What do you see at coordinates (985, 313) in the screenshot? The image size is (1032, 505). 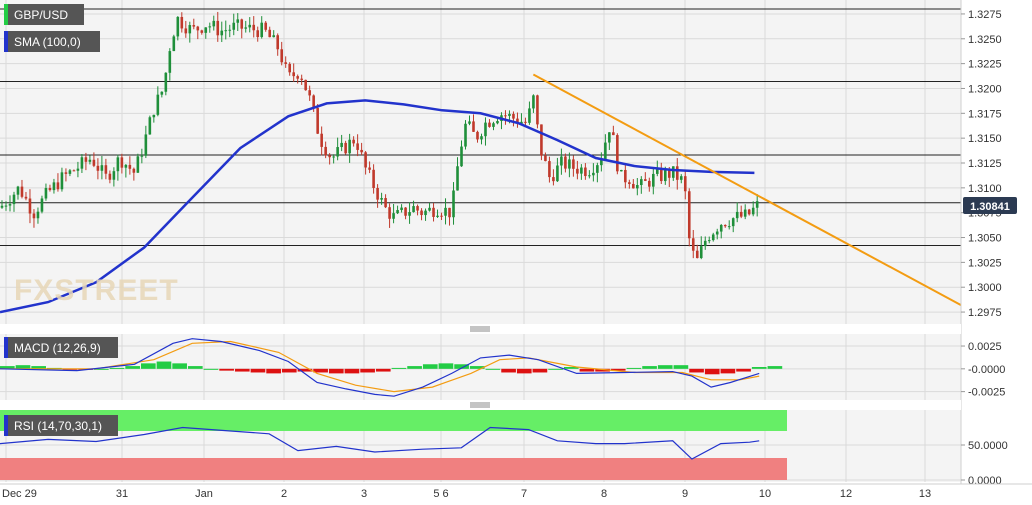 I see `y-tick-label: 1.2975` at bounding box center [985, 313].